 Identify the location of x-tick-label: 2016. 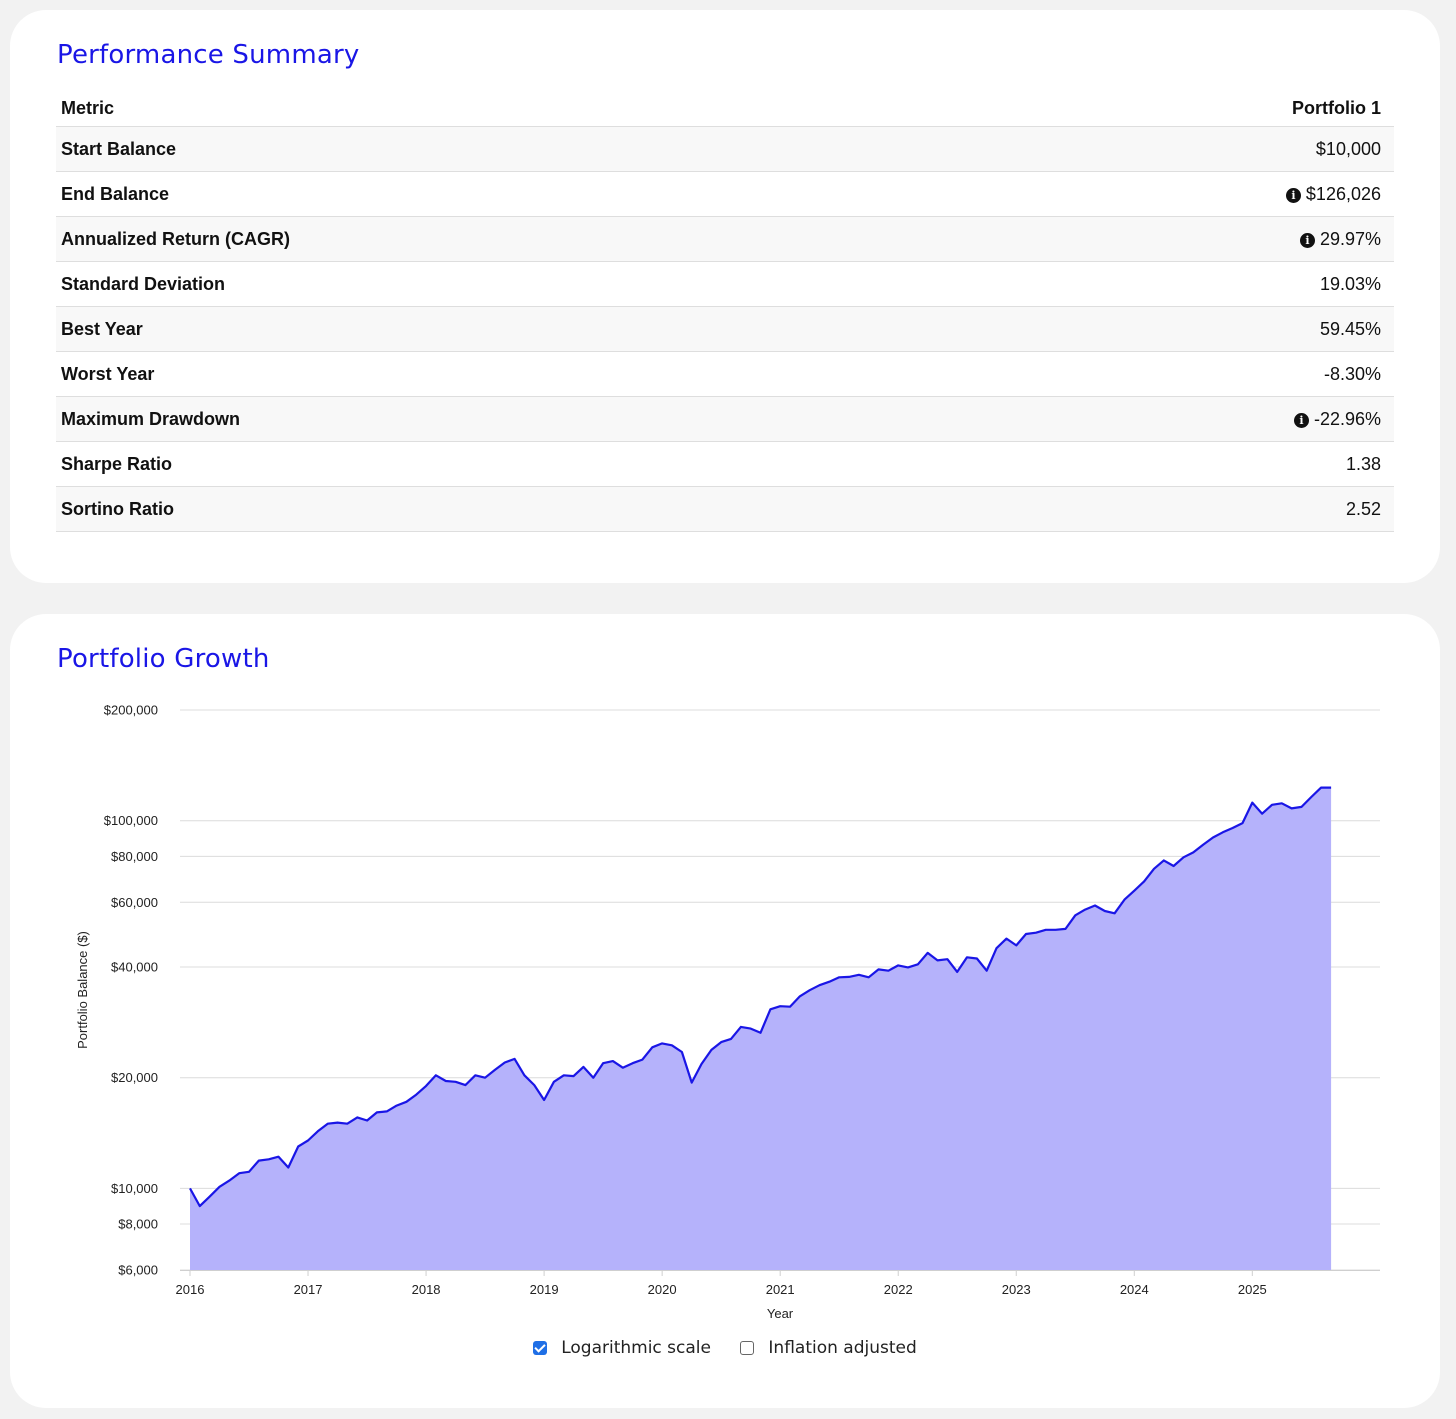
(190, 1289).